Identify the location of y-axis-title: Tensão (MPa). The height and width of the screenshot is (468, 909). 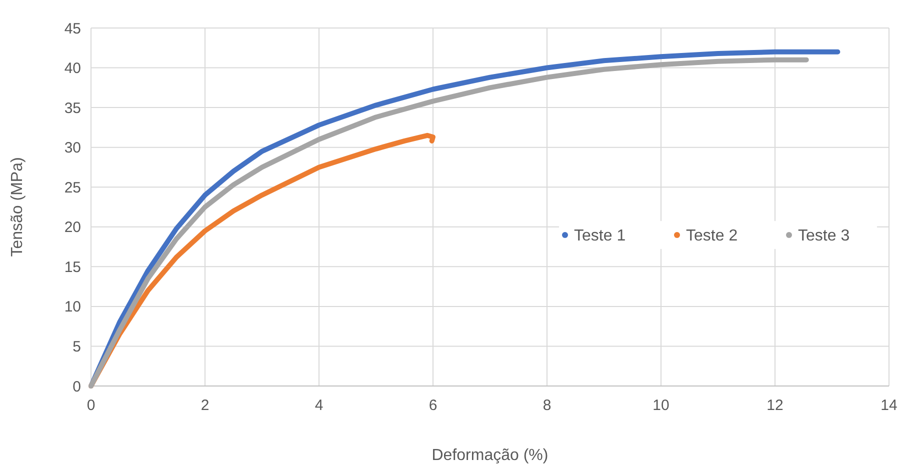
(17, 207).